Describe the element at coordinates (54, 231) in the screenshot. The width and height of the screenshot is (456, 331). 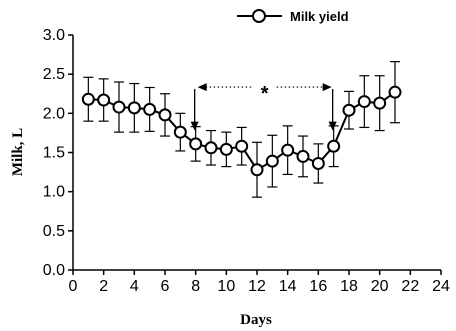
I see `y-tick-label: 0.5` at that location.